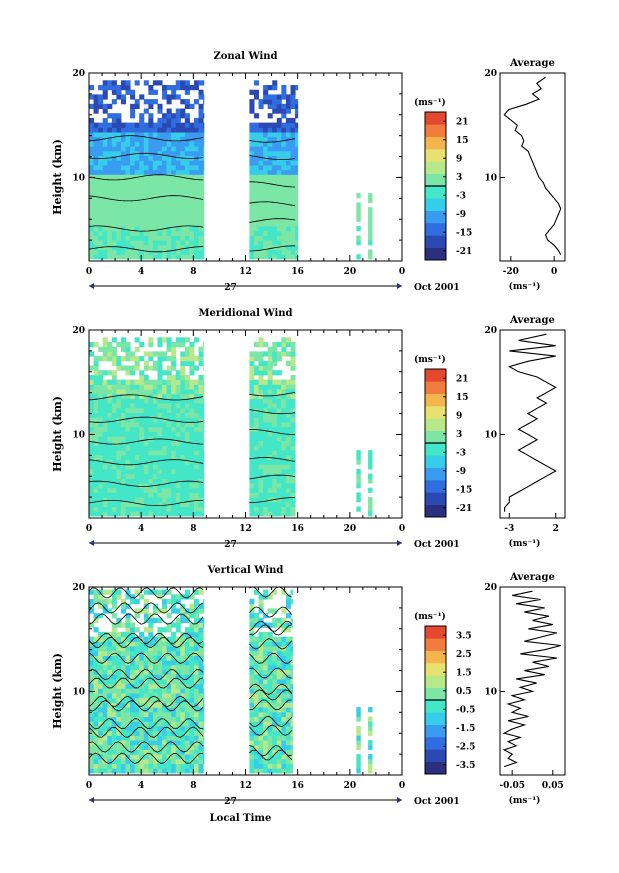  Describe the element at coordinates (78, 331) in the screenshot. I see `y-tick-label: 20` at that location.